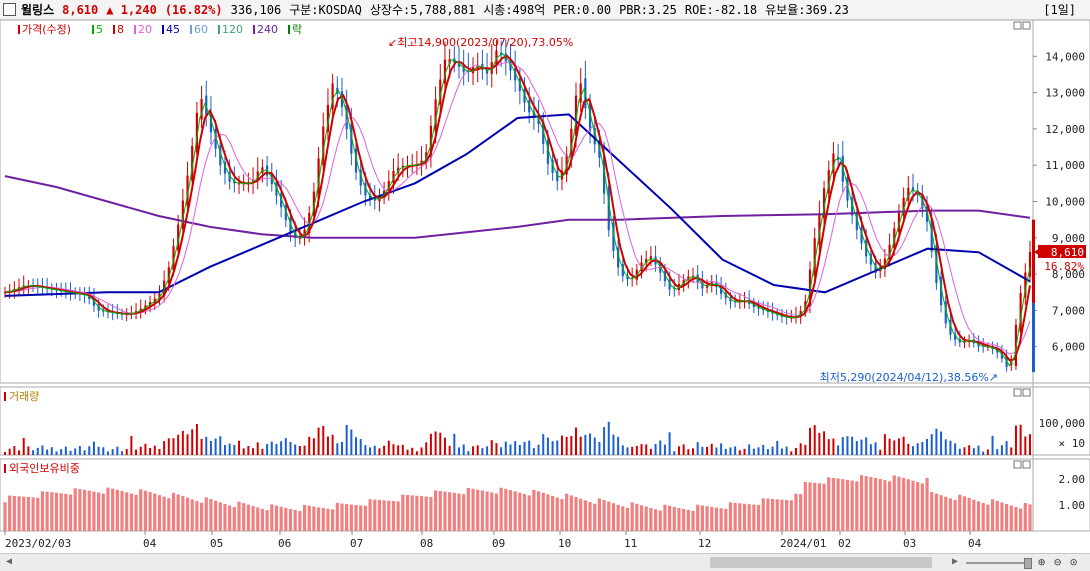 The image size is (1090, 571). I want to click on zoom-reset-icon: ⊙, so click(1074, 562).